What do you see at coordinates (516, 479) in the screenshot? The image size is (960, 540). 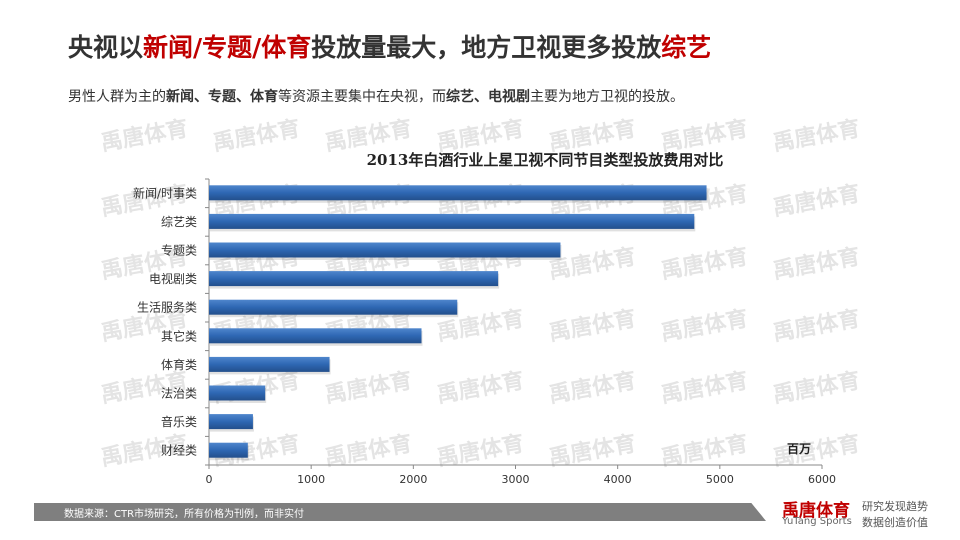 I see `x-tick-label: 3000` at bounding box center [516, 479].